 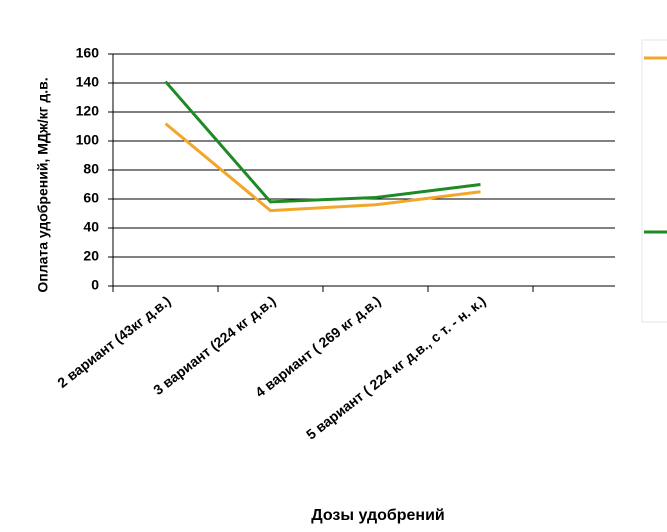 I want to click on y-tick-label: 20, so click(x=91, y=256).